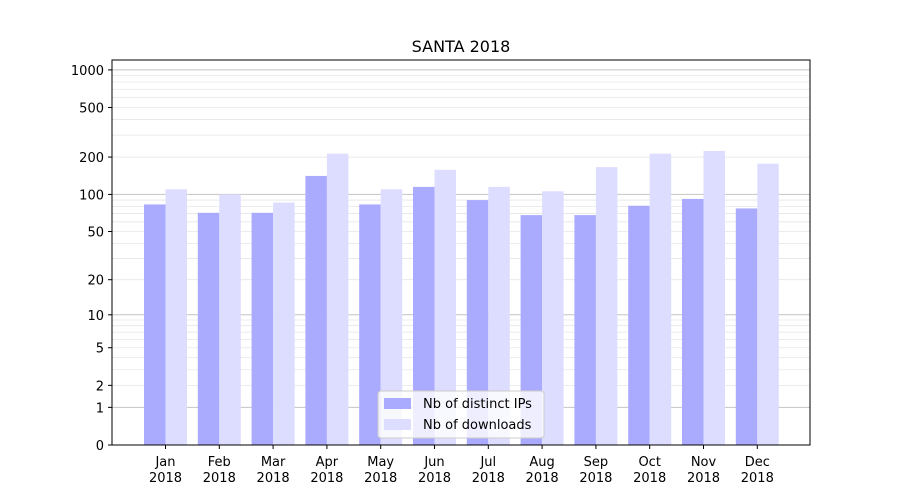 The image size is (900, 500). What do you see at coordinates (87, 71) in the screenshot?
I see `y-tick-label: 1000` at bounding box center [87, 71].